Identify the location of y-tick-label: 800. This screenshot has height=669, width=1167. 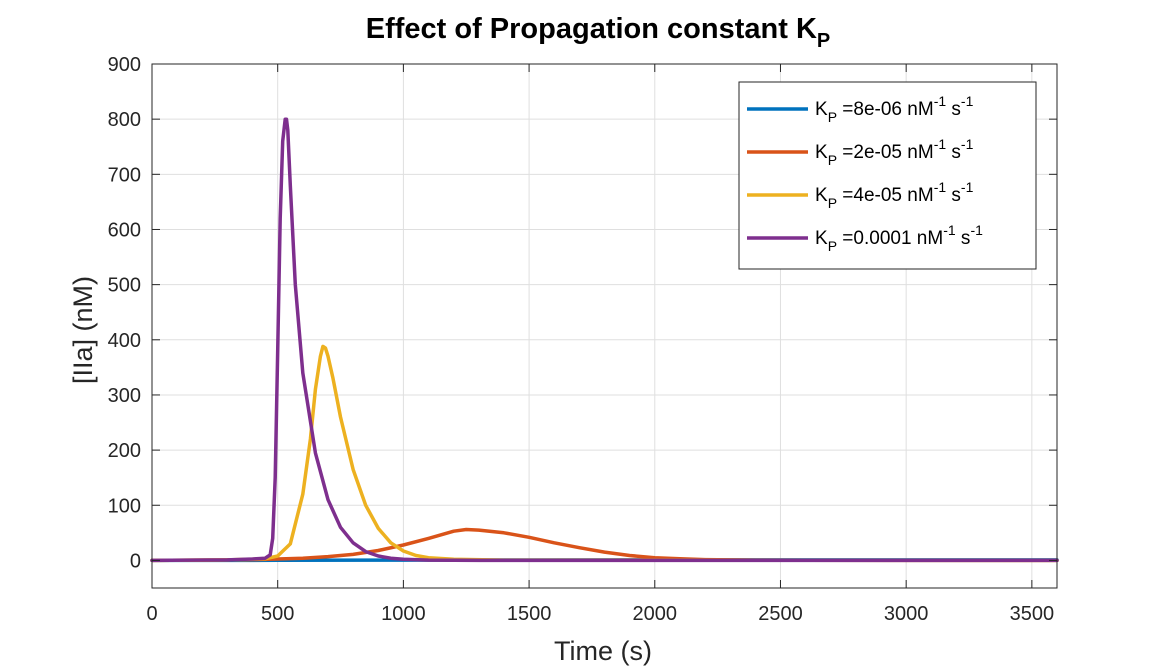
(124, 120).